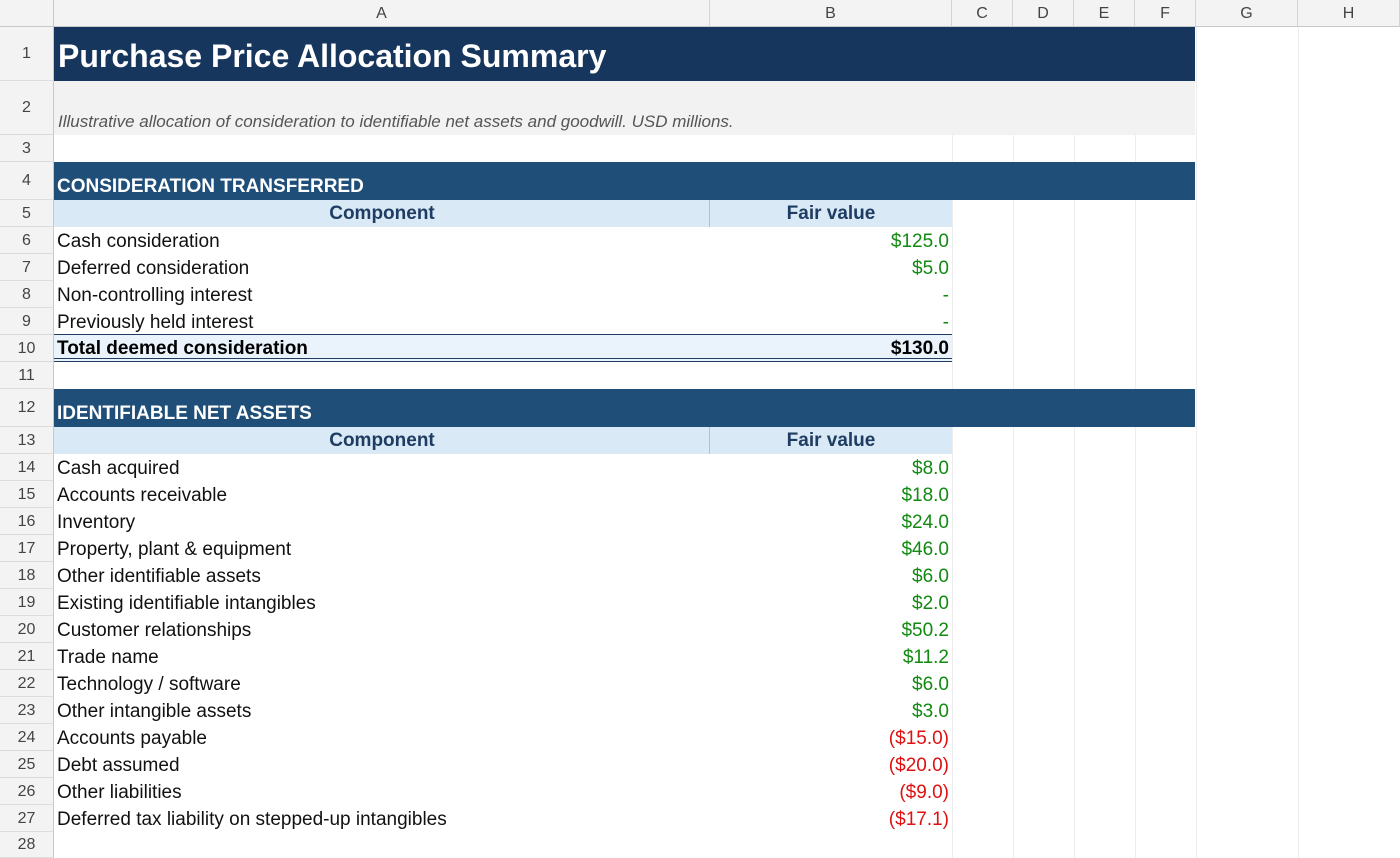  What do you see at coordinates (382, 13) in the screenshot?
I see `column-header-a: A` at bounding box center [382, 13].